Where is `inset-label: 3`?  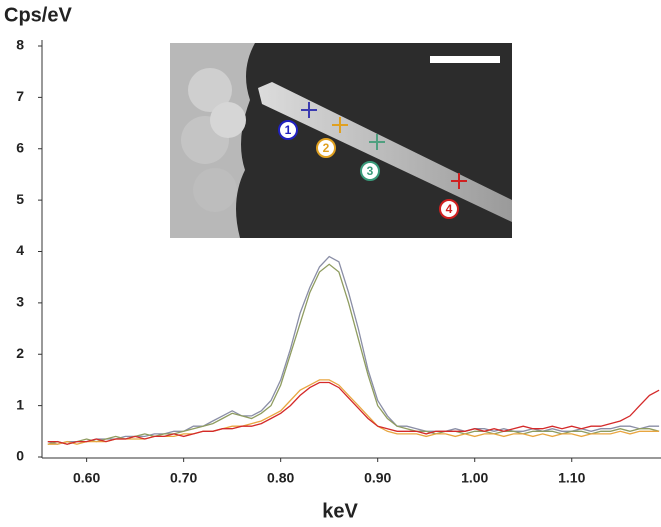
inset-label: 3 is located at coordinates (370, 171).